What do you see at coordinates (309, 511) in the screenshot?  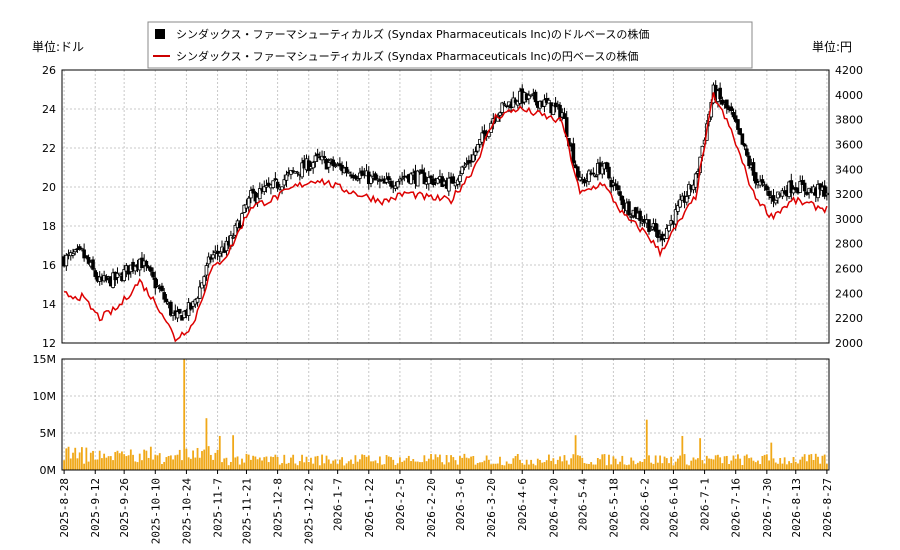 I see `x-tick-label: 2025-12-22` at bounding box center [309, 511].